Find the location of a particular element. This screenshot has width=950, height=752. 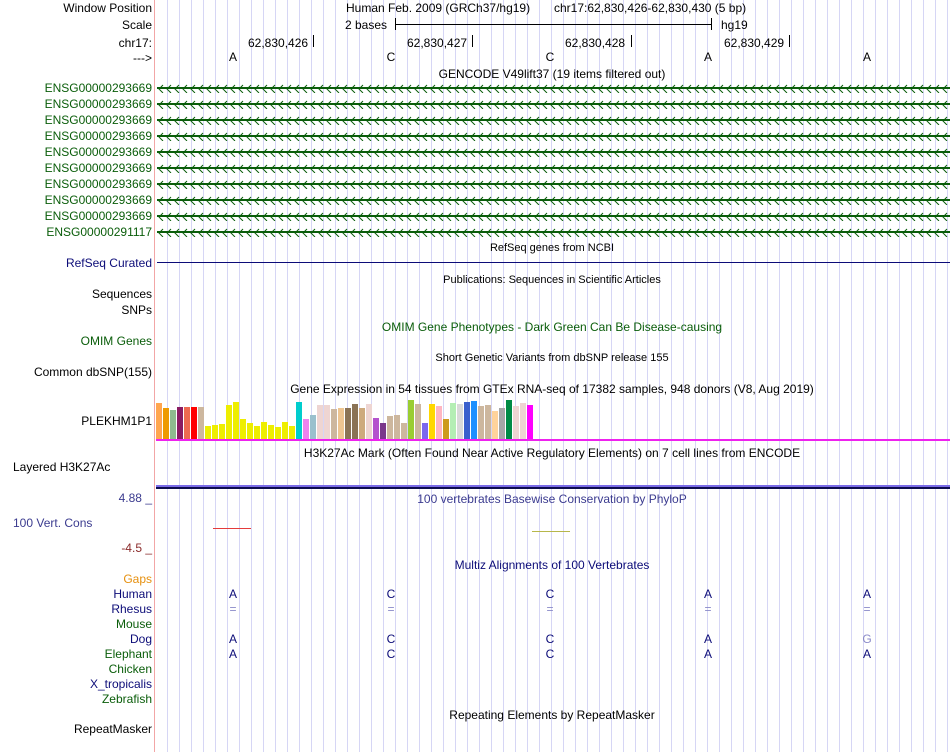

refseq-gene-line is located at coordinates (553, 262).